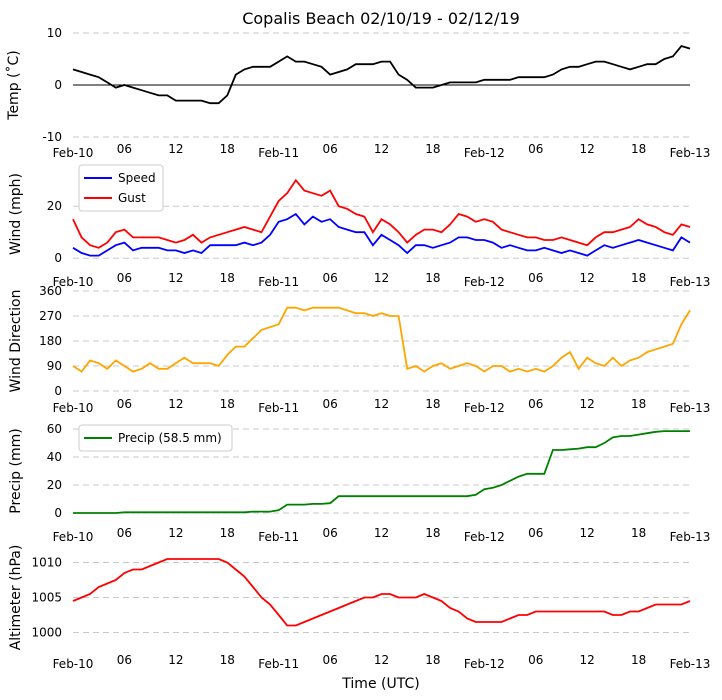 This screenshot has width=722, height=700. I want to click on y-axis-label: Wind (mph), so click(16, 214).